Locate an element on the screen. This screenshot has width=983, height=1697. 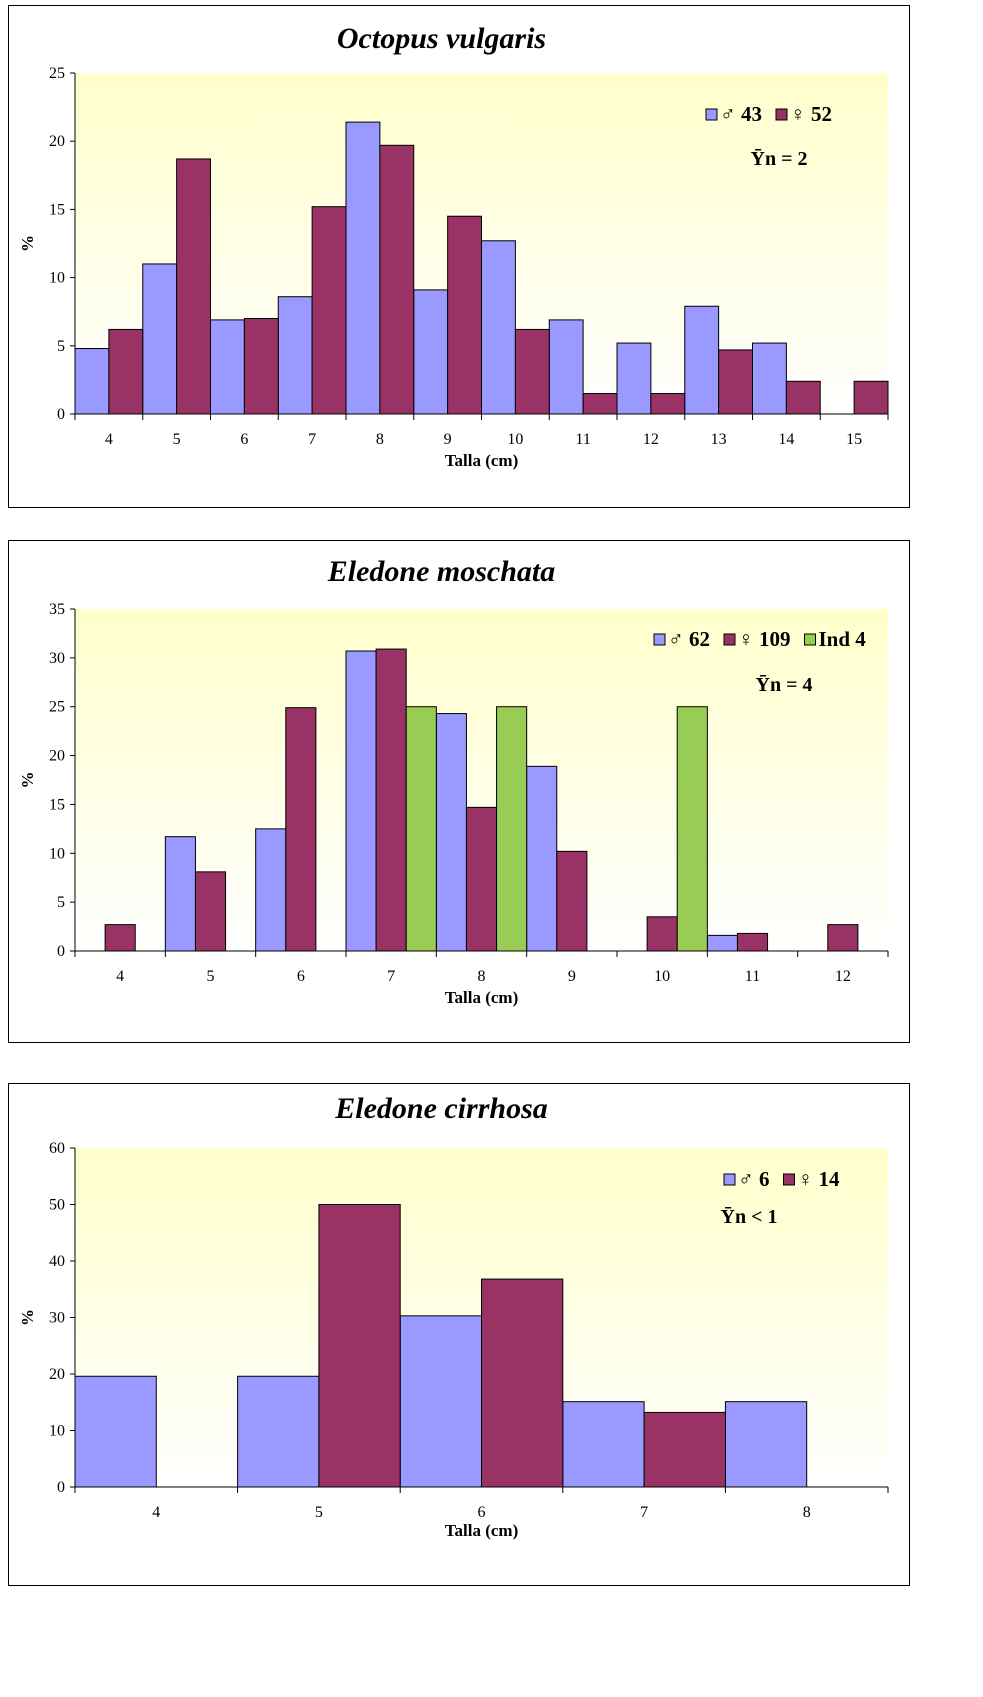
x-tick-label: 12 is located at coordinates (651, 439).